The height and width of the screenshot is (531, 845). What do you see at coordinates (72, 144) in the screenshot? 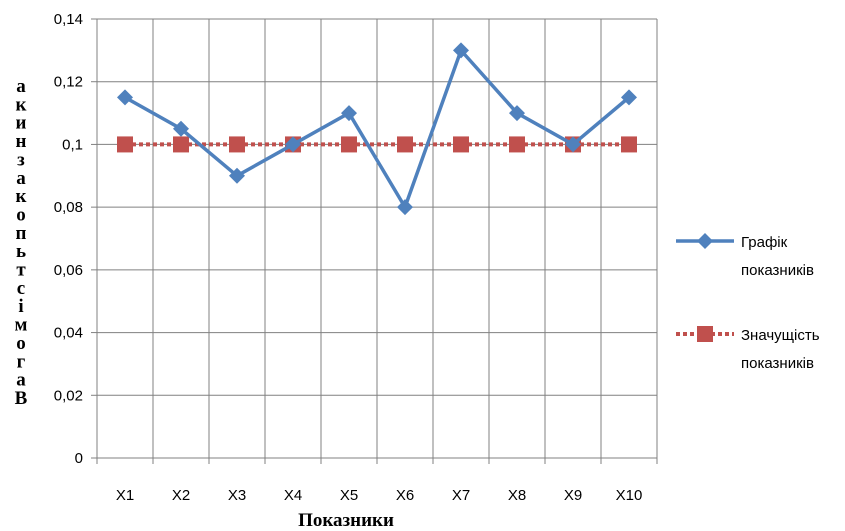
I see `y-tick-label: 0,1` at bounding box center [72, 144].